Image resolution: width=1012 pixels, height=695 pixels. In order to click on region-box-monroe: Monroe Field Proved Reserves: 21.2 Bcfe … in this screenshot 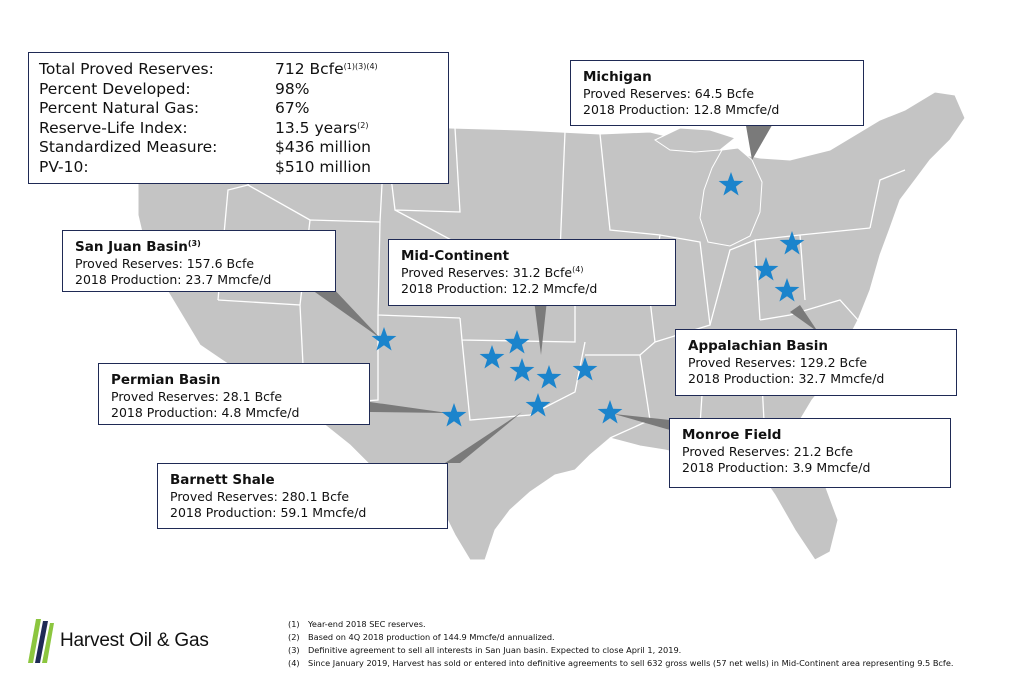, I will do `click(810, 453)`.